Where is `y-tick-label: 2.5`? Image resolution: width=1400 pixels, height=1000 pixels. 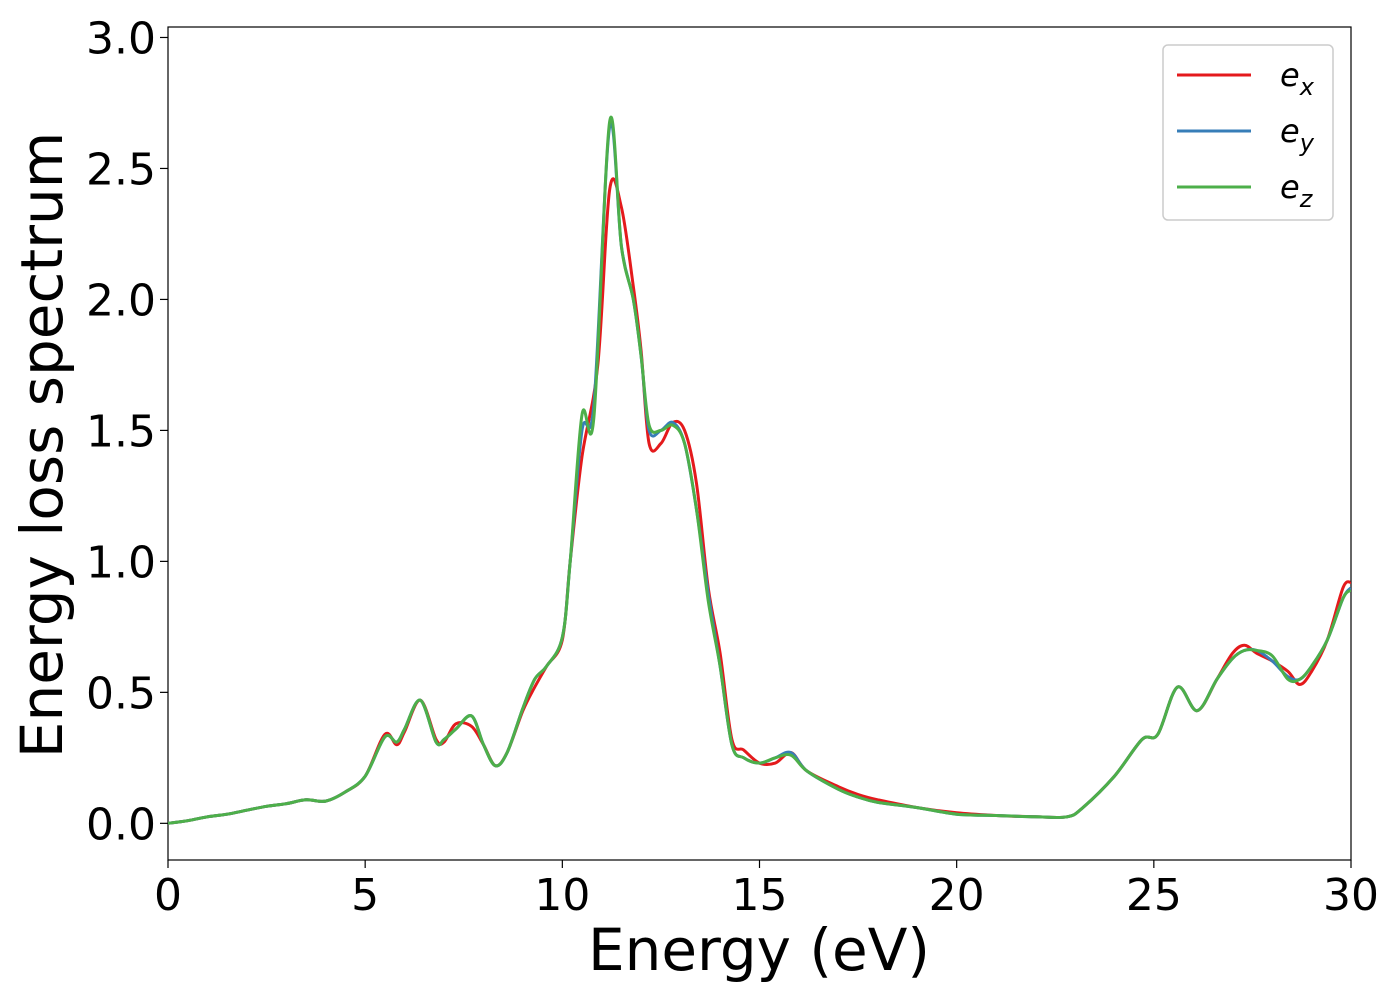 y-tick-label: 2.5 is located at coordinates (121, 169).